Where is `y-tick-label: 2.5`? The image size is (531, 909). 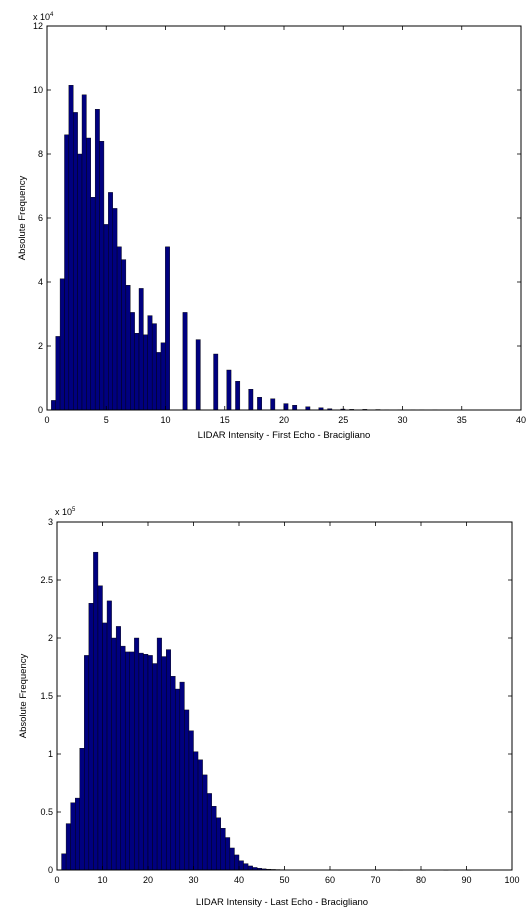
y-tick-label: 2.5 is located at coordinates (46, 580).